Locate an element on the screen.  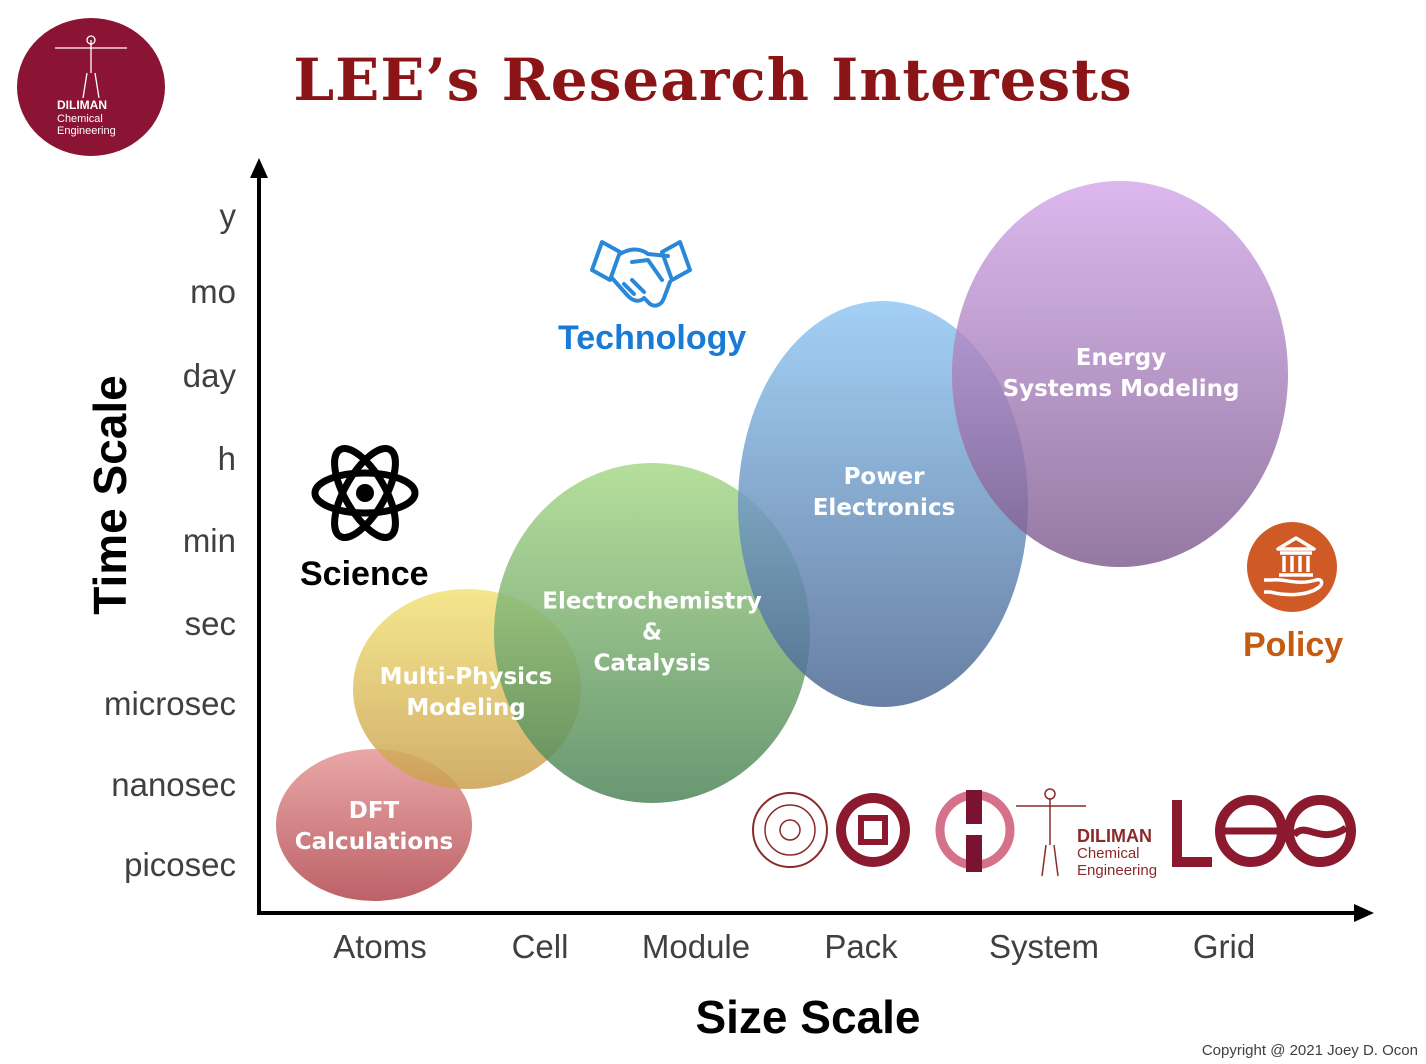
handshake-icon is located at coordinates (641, 274).